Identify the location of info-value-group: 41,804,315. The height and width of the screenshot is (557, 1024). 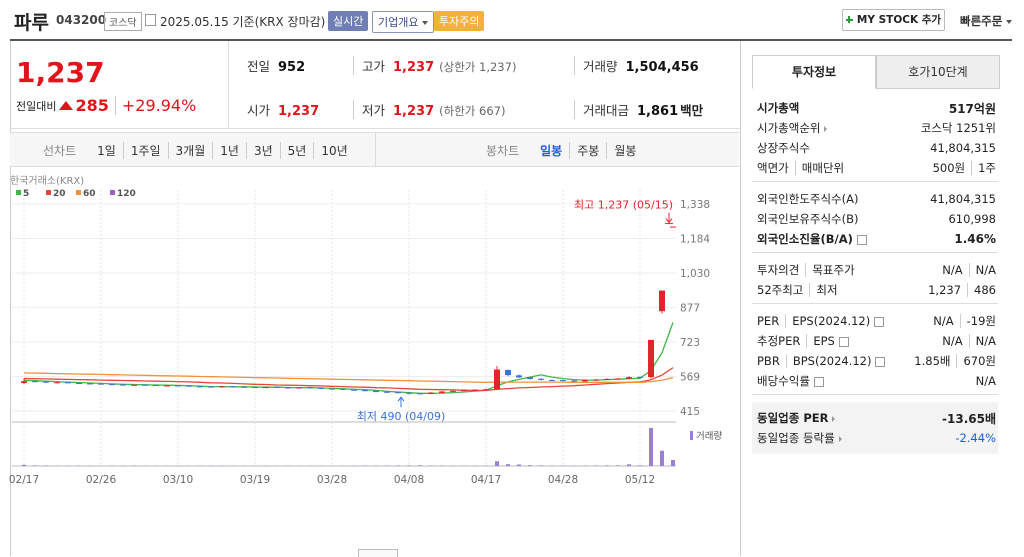
(963, 148).